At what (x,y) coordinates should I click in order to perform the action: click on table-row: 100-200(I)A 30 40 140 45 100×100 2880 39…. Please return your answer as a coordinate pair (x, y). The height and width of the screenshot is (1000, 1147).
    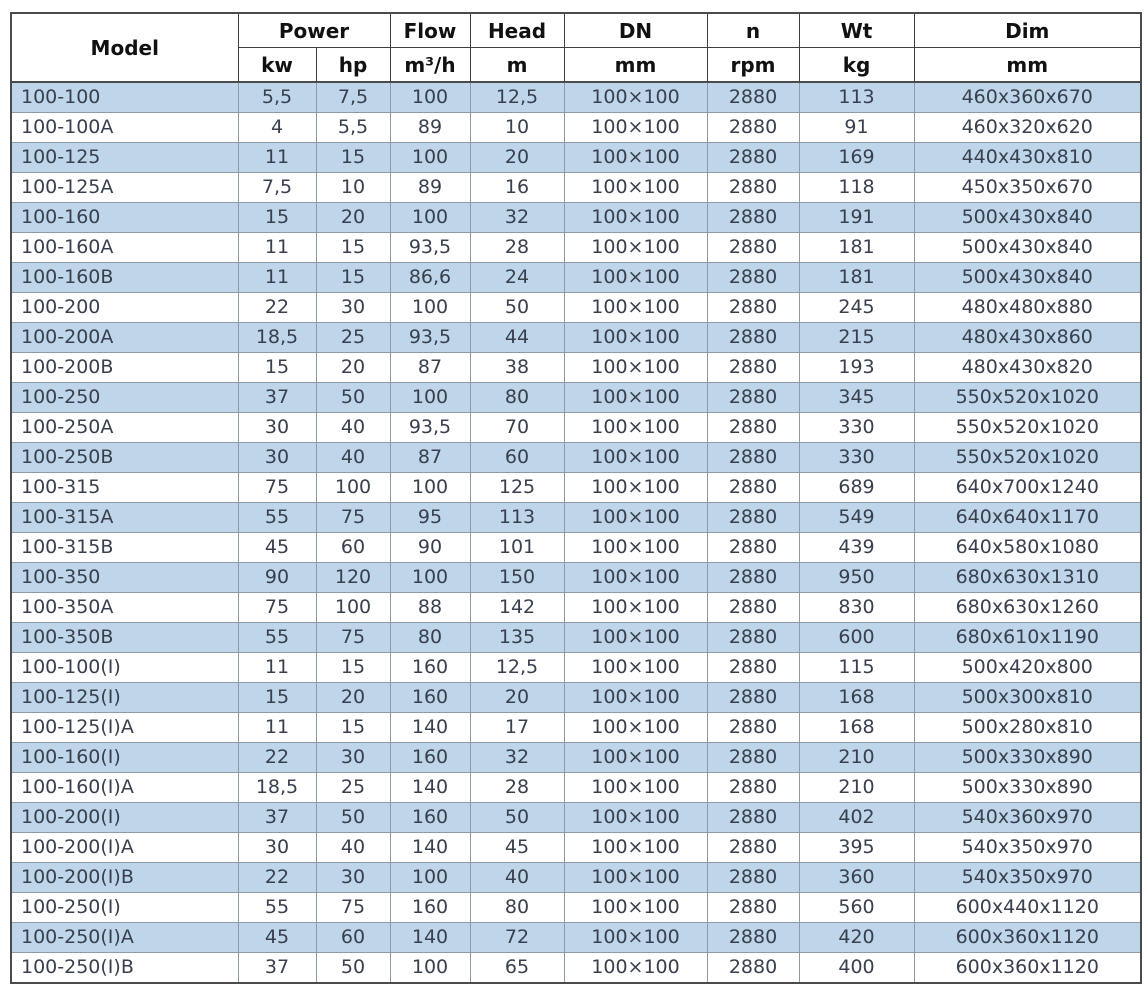
    Looking at the image, I should click on (576, 847).